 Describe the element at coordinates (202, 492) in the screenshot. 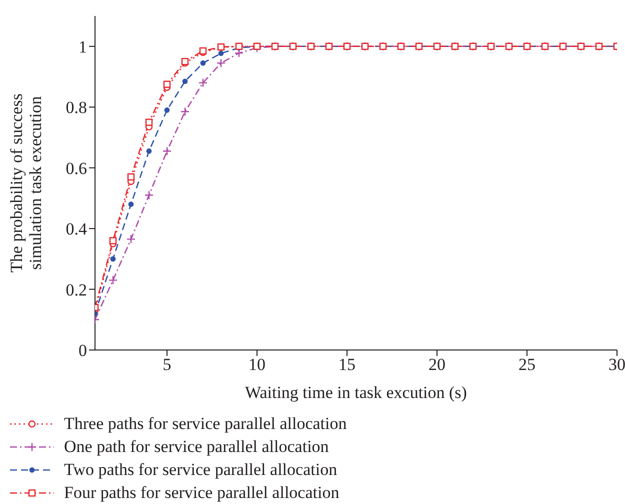

I see `legend-label: Four paths for service parallel allocation` at that location.